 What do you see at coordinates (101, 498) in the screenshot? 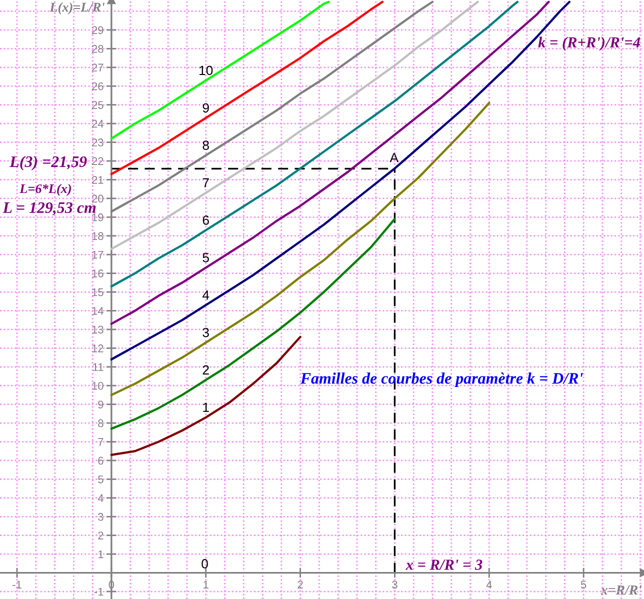
I see `y-tick-label: 4` at bounding box center [101, 498].